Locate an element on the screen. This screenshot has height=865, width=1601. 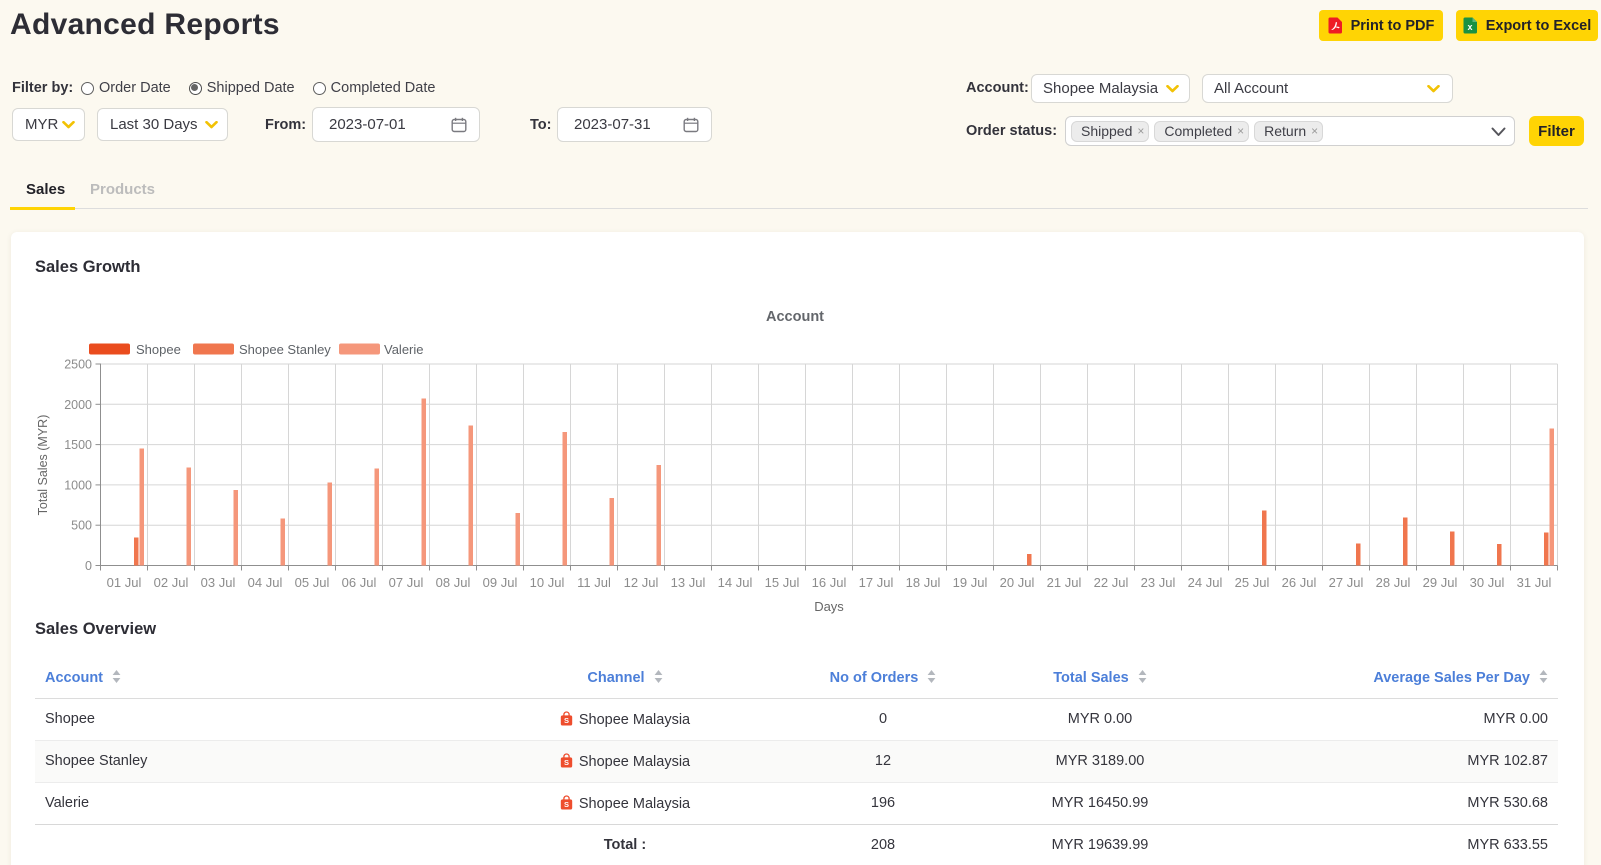
svg-text: 25 Jul is located at coordinates (1252, 582).